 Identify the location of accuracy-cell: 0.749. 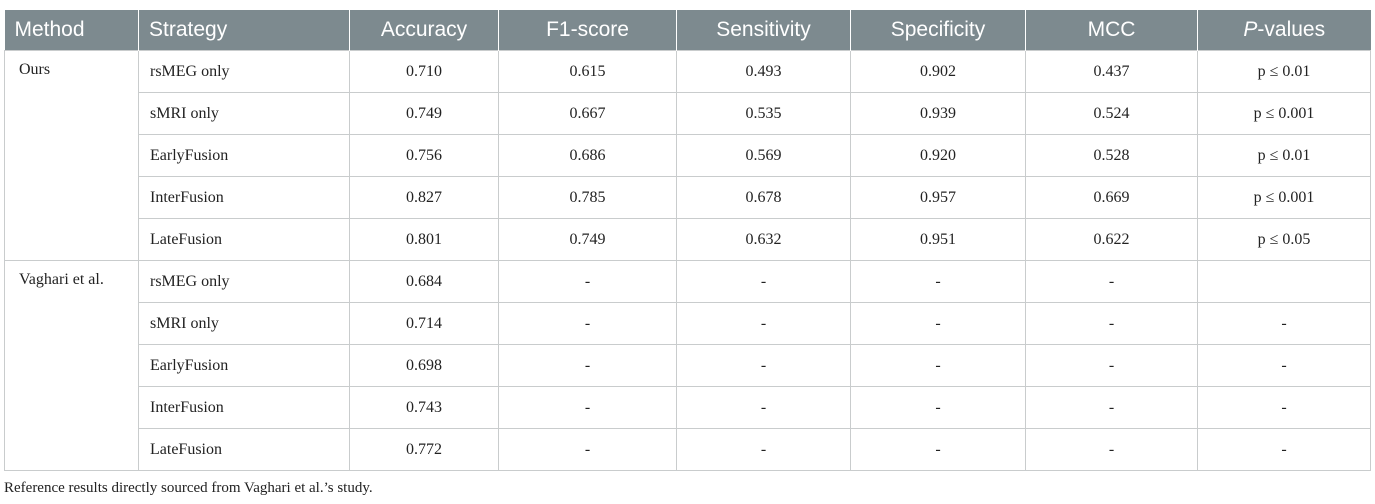
(424, 113).